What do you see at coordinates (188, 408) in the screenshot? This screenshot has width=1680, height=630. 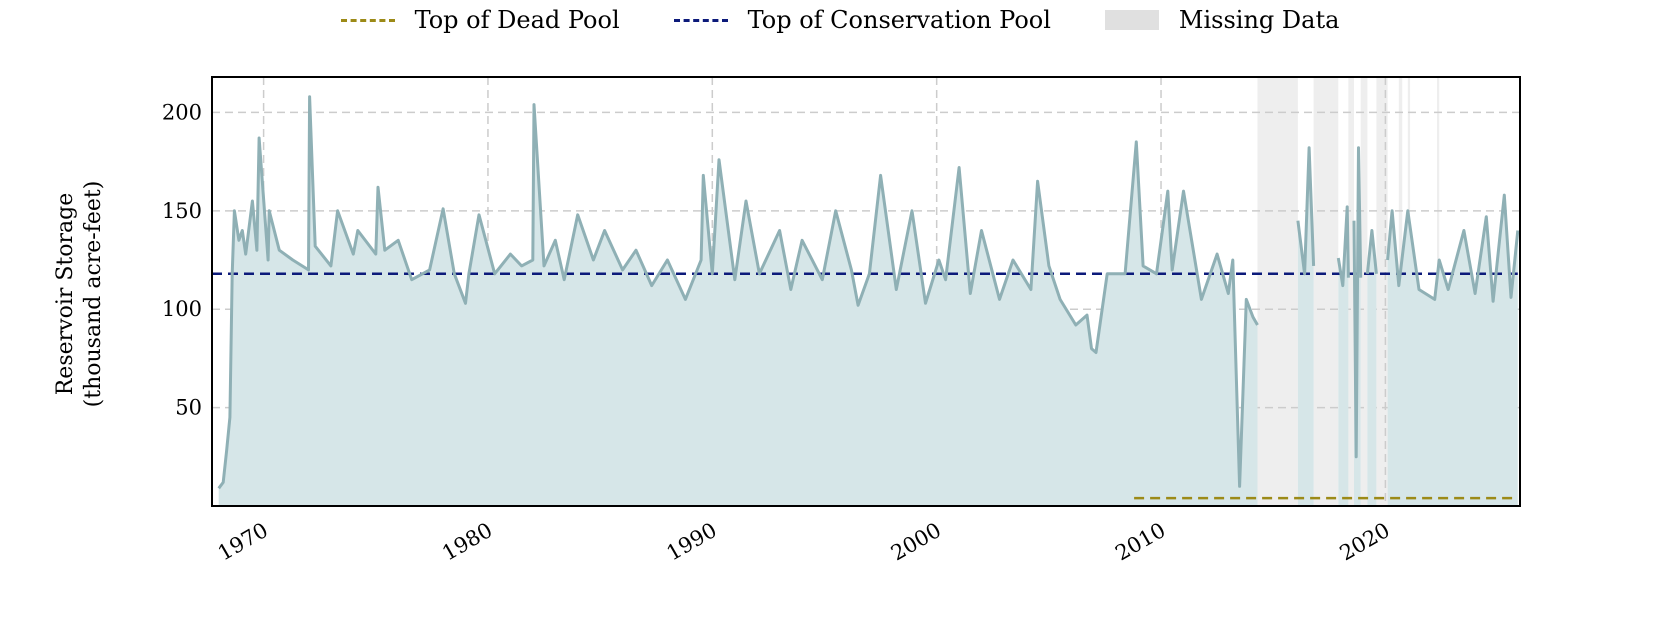 I see `y-tick-label-50: 50` at bounding box center [188, 408].